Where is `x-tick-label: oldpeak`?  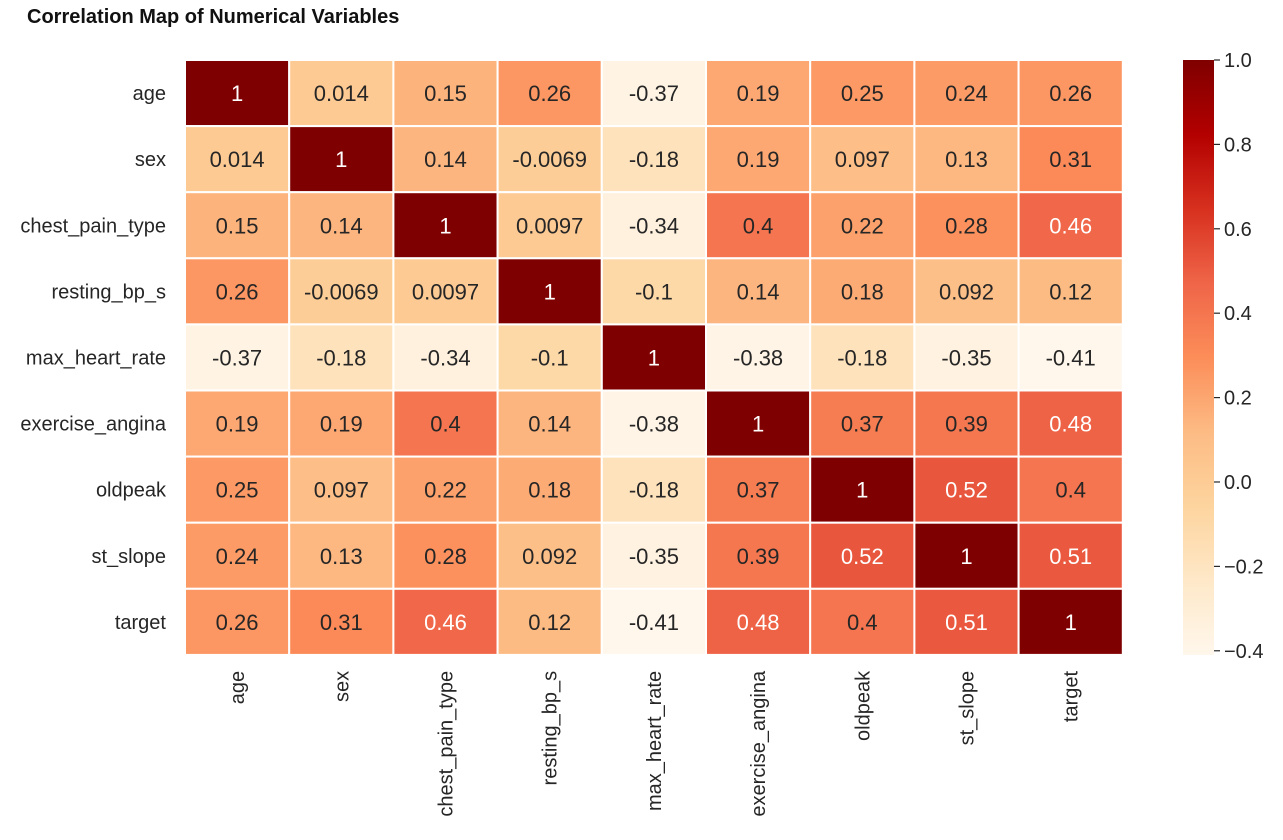 x-tick-label: oldpeak is located at coordinates (863, 705).